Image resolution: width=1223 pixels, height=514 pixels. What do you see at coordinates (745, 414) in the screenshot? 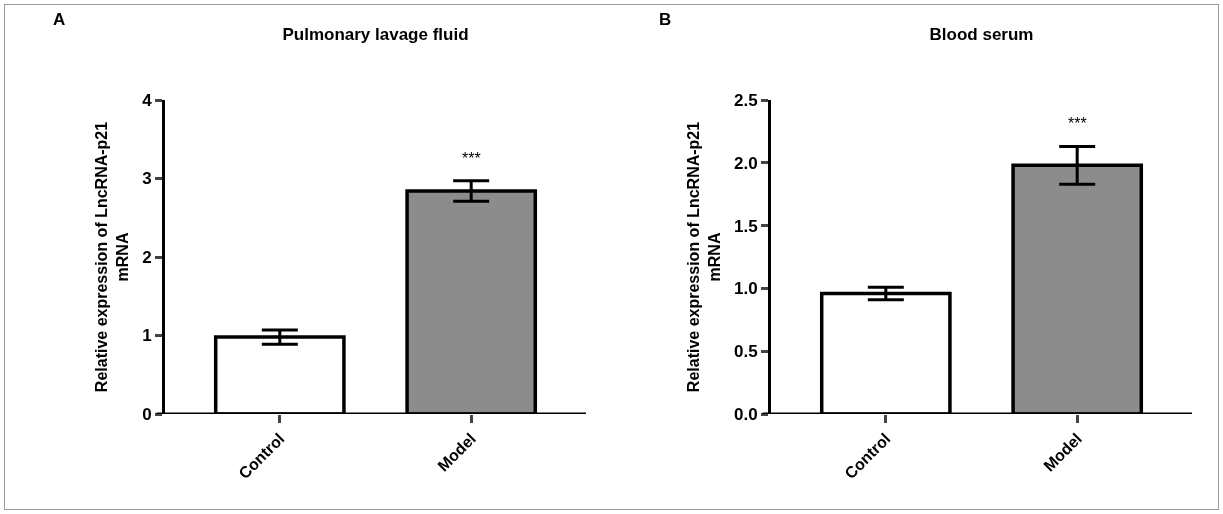
I see `y-tick-label: 0.0` at bounding box center [745, 414].